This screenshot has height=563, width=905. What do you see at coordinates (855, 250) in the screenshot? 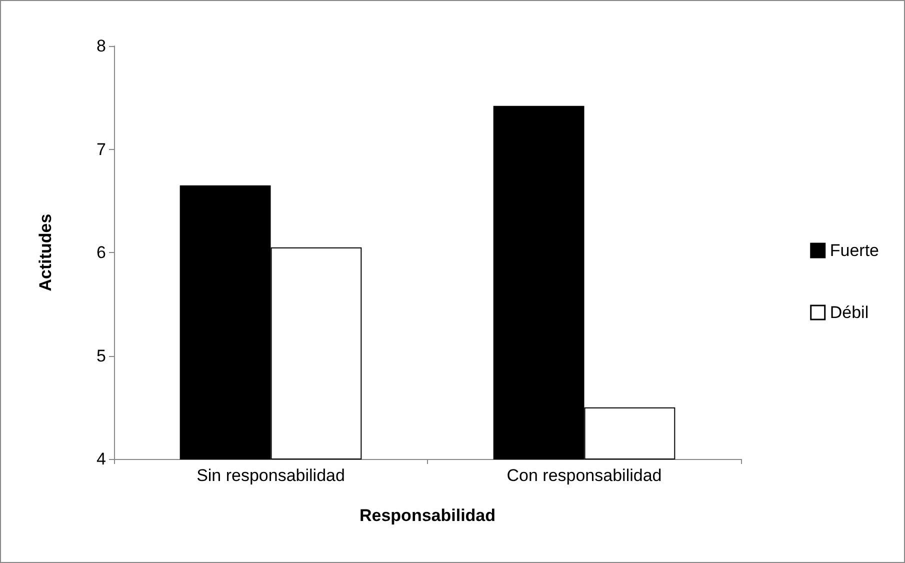
I see `legend-label: Fuerte` at bounding box center [855, 250].